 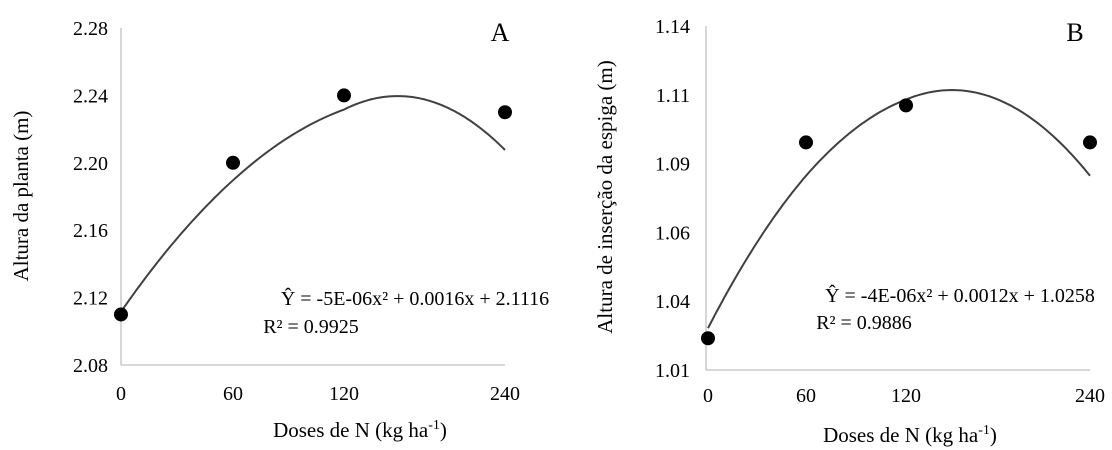 I want to click on chart-b-y-tick-label: 1.06, so click(x=672, y=233).